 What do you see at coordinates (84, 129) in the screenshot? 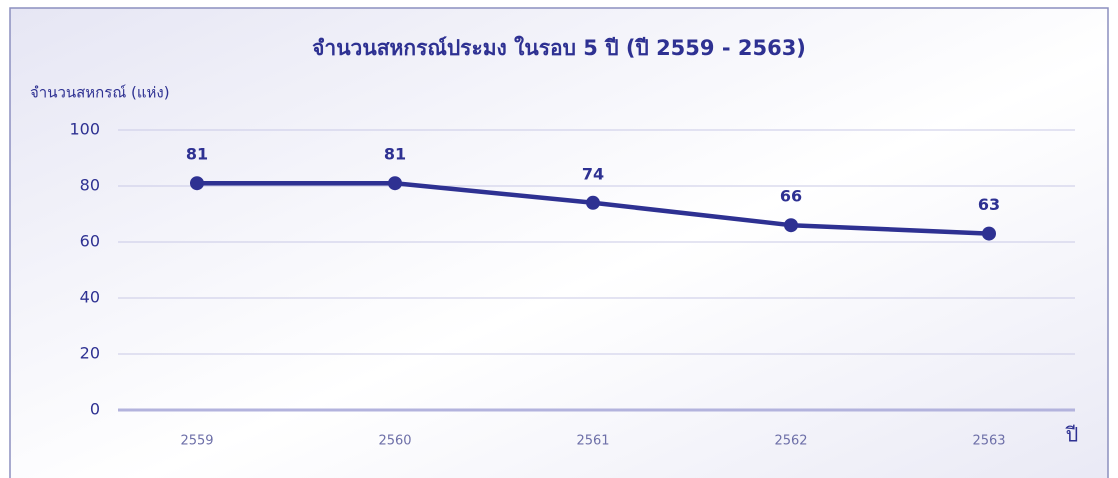
I see `y-tick-label: 100` at bounding box center [84, 129].